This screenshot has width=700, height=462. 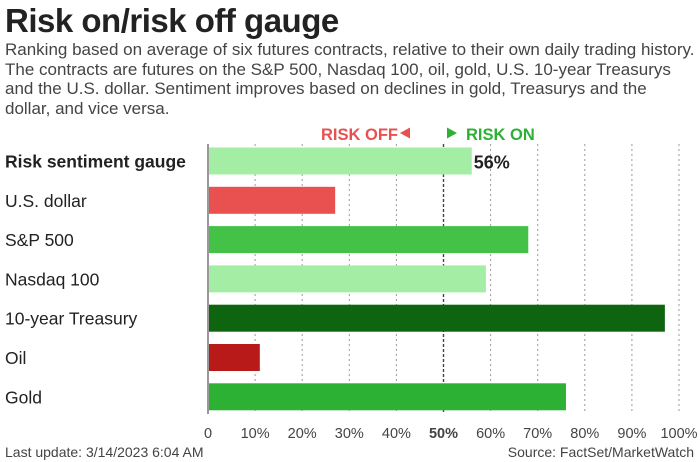 What do you see at coordinates (443, 434) in the screenshot?
I see `x-tick-label: 50%` at bounding box center [443, 434].